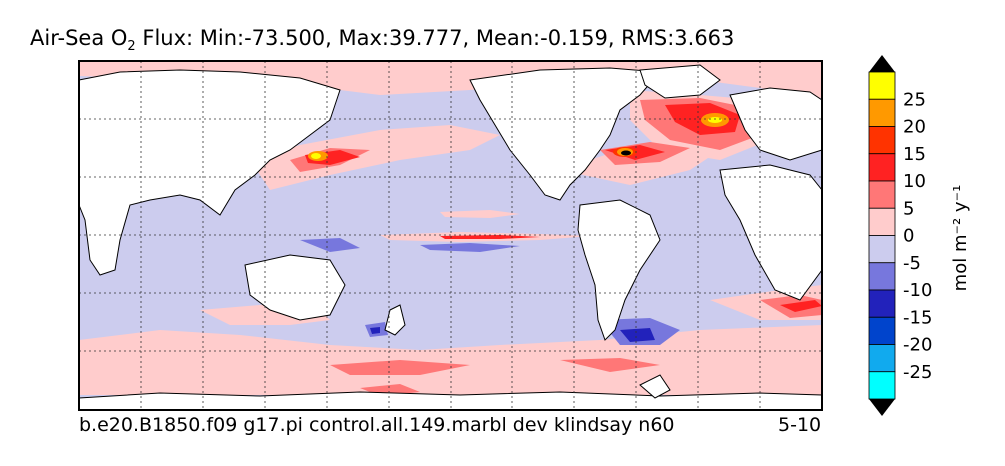 This screenshot has width=1005, height=466. Describe the element at coordinates (771, 232) in the screenshot. I see `africa-east` at that location.